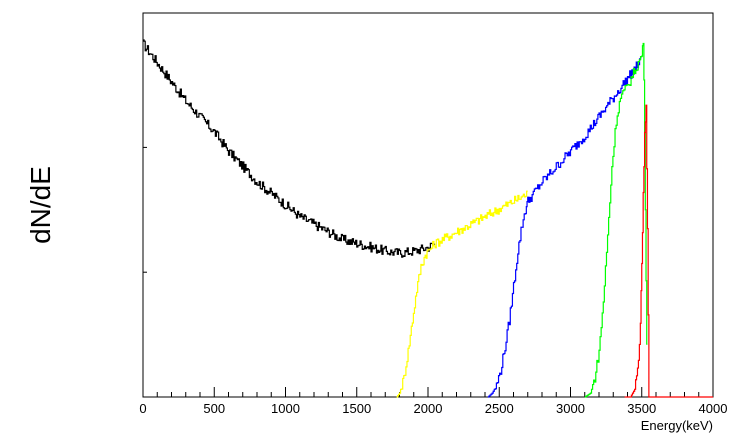  I want to click on x-axis-ticks, so click(428, 392).